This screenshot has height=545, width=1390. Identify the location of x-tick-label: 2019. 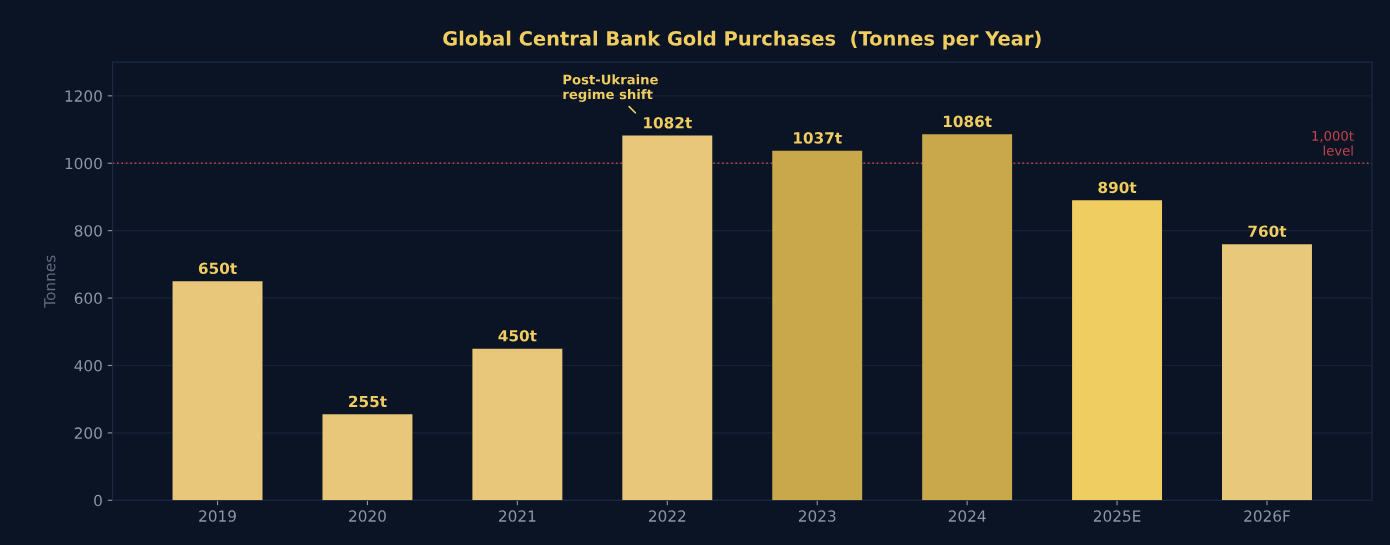
(217, 516).